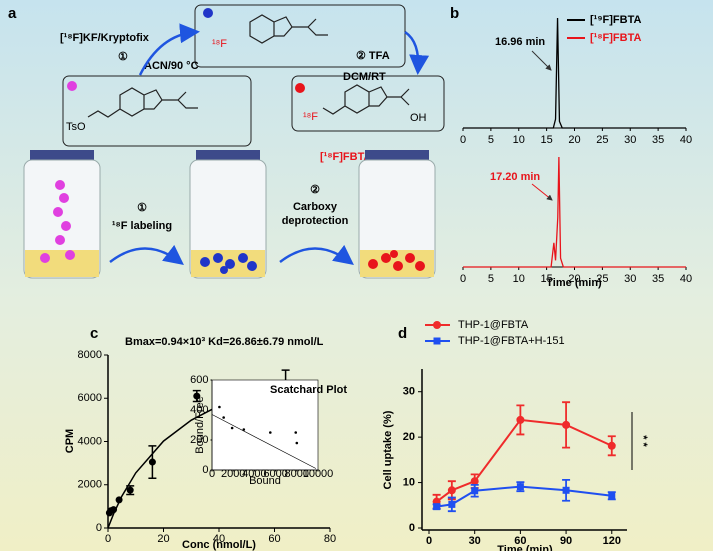 This screenshot has height=551, width=713. What do you see at coordinates (602, 140) in the screenshot?
I see `x-tick-label: 25` at bounding box center [602, 140].